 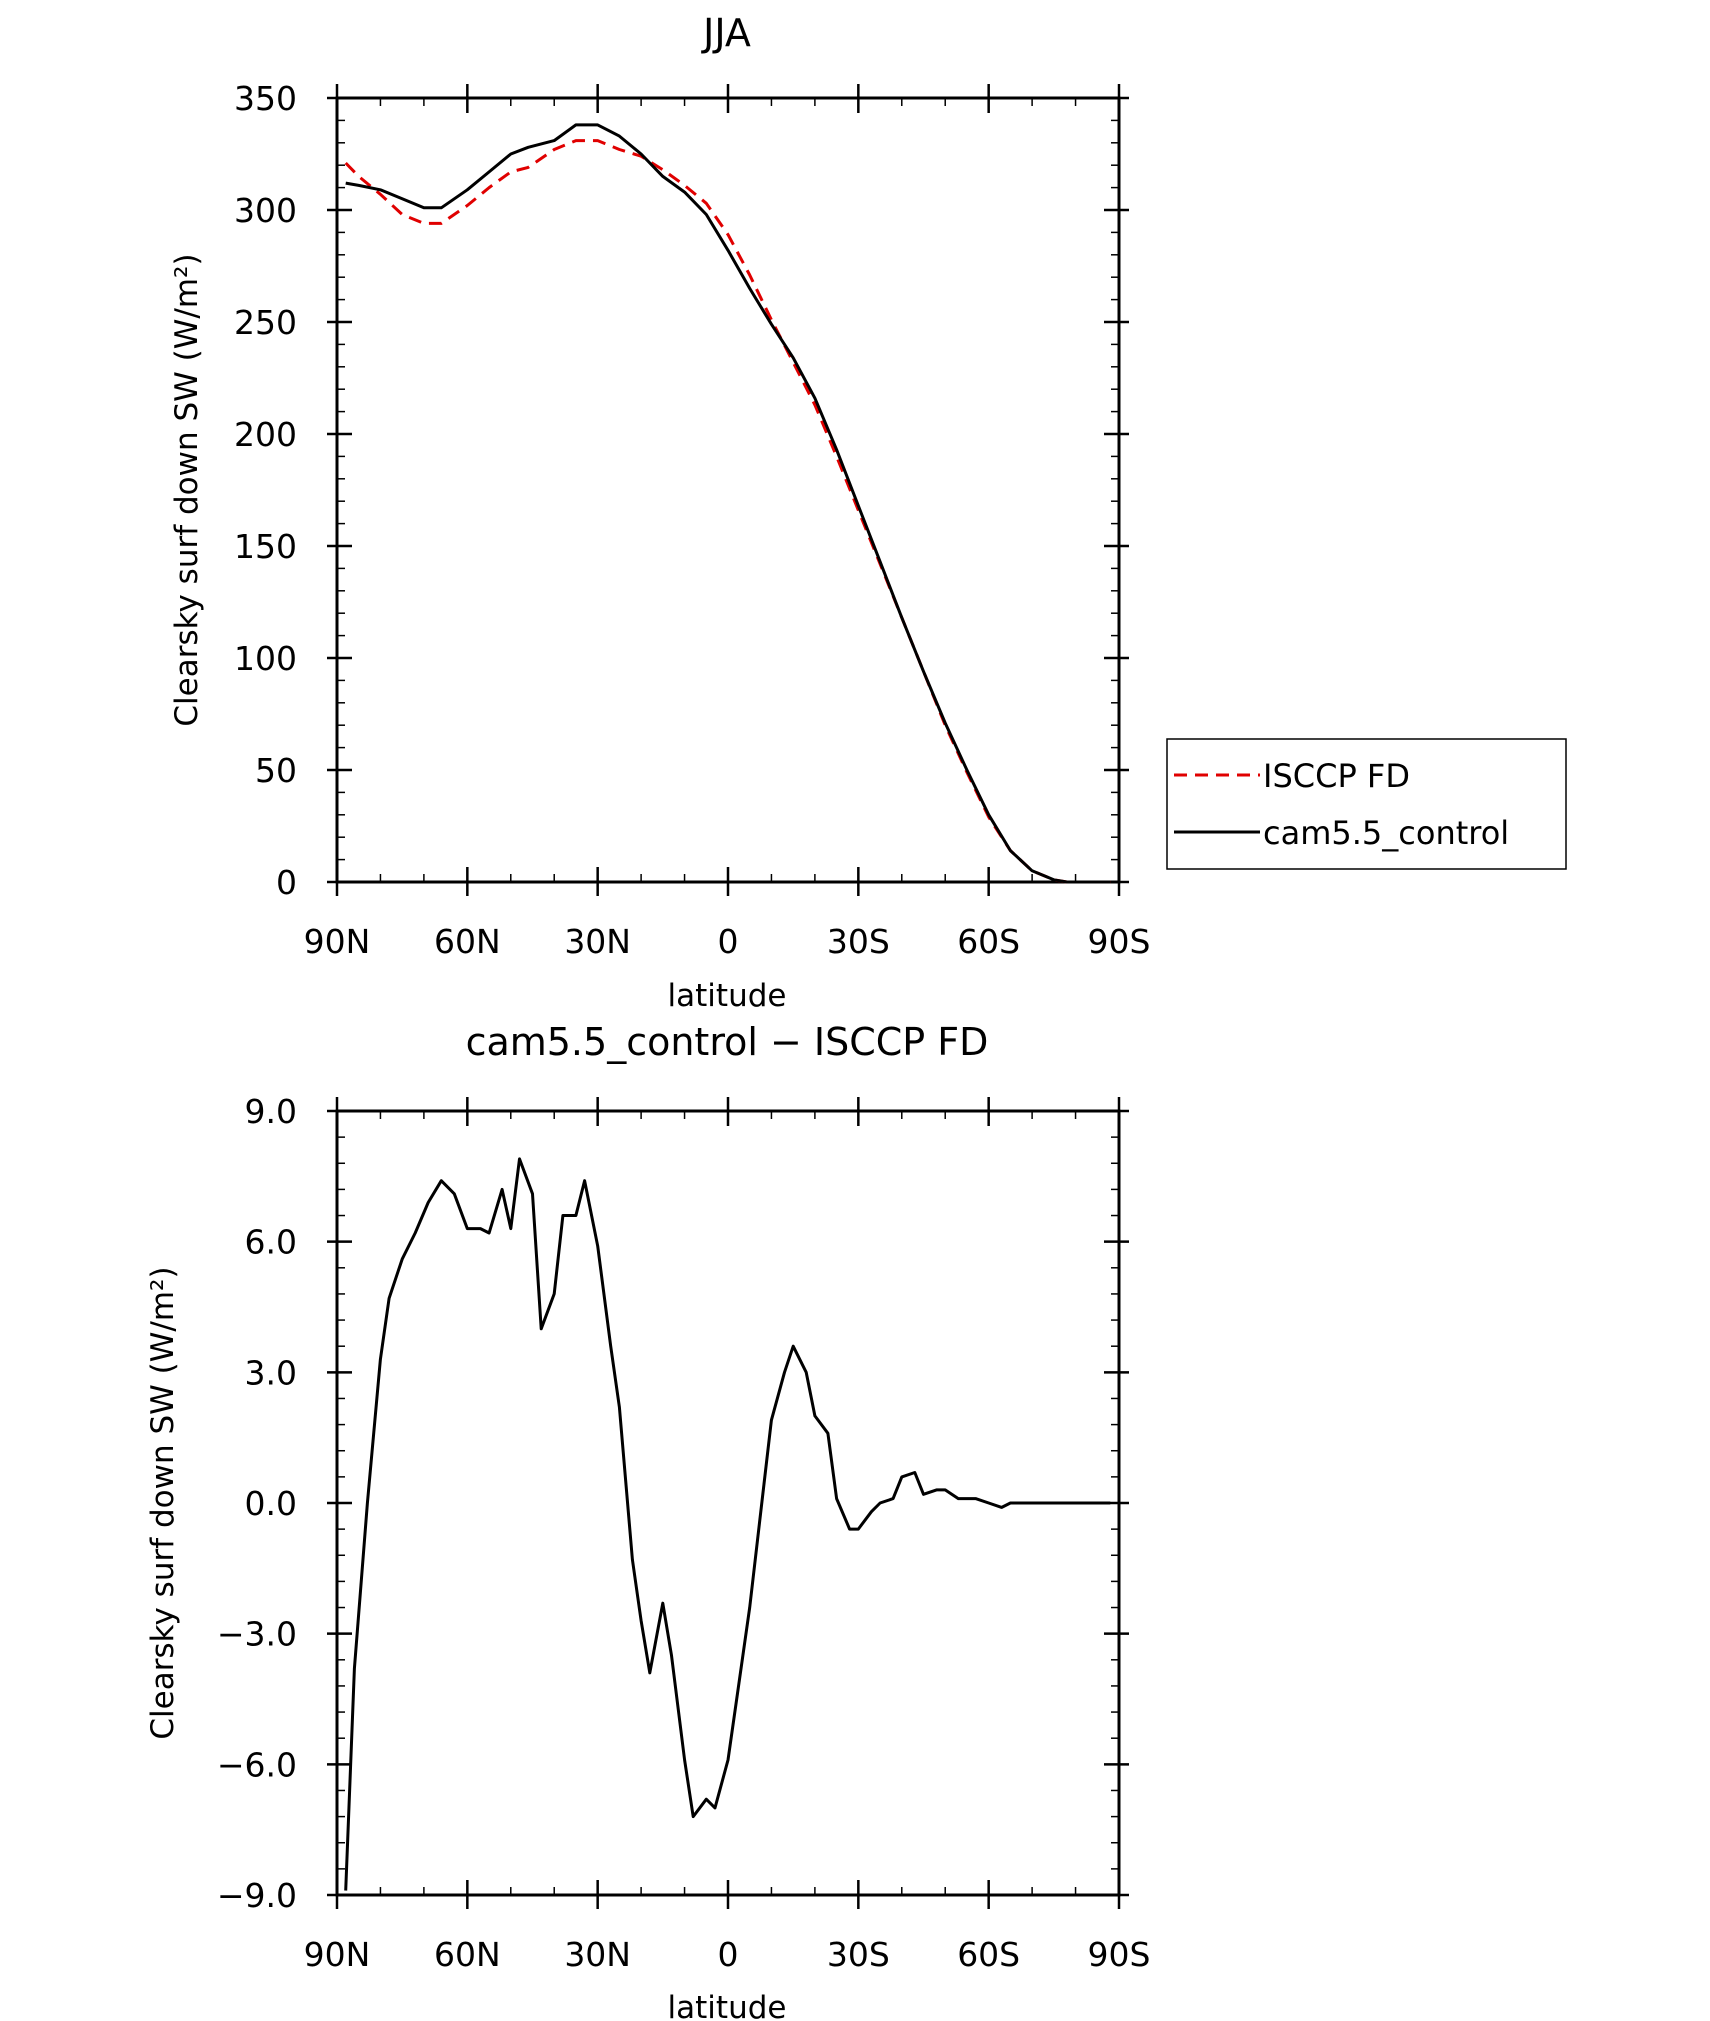 I want to click on y-tick-label: 100, so click(x=265, y=658).